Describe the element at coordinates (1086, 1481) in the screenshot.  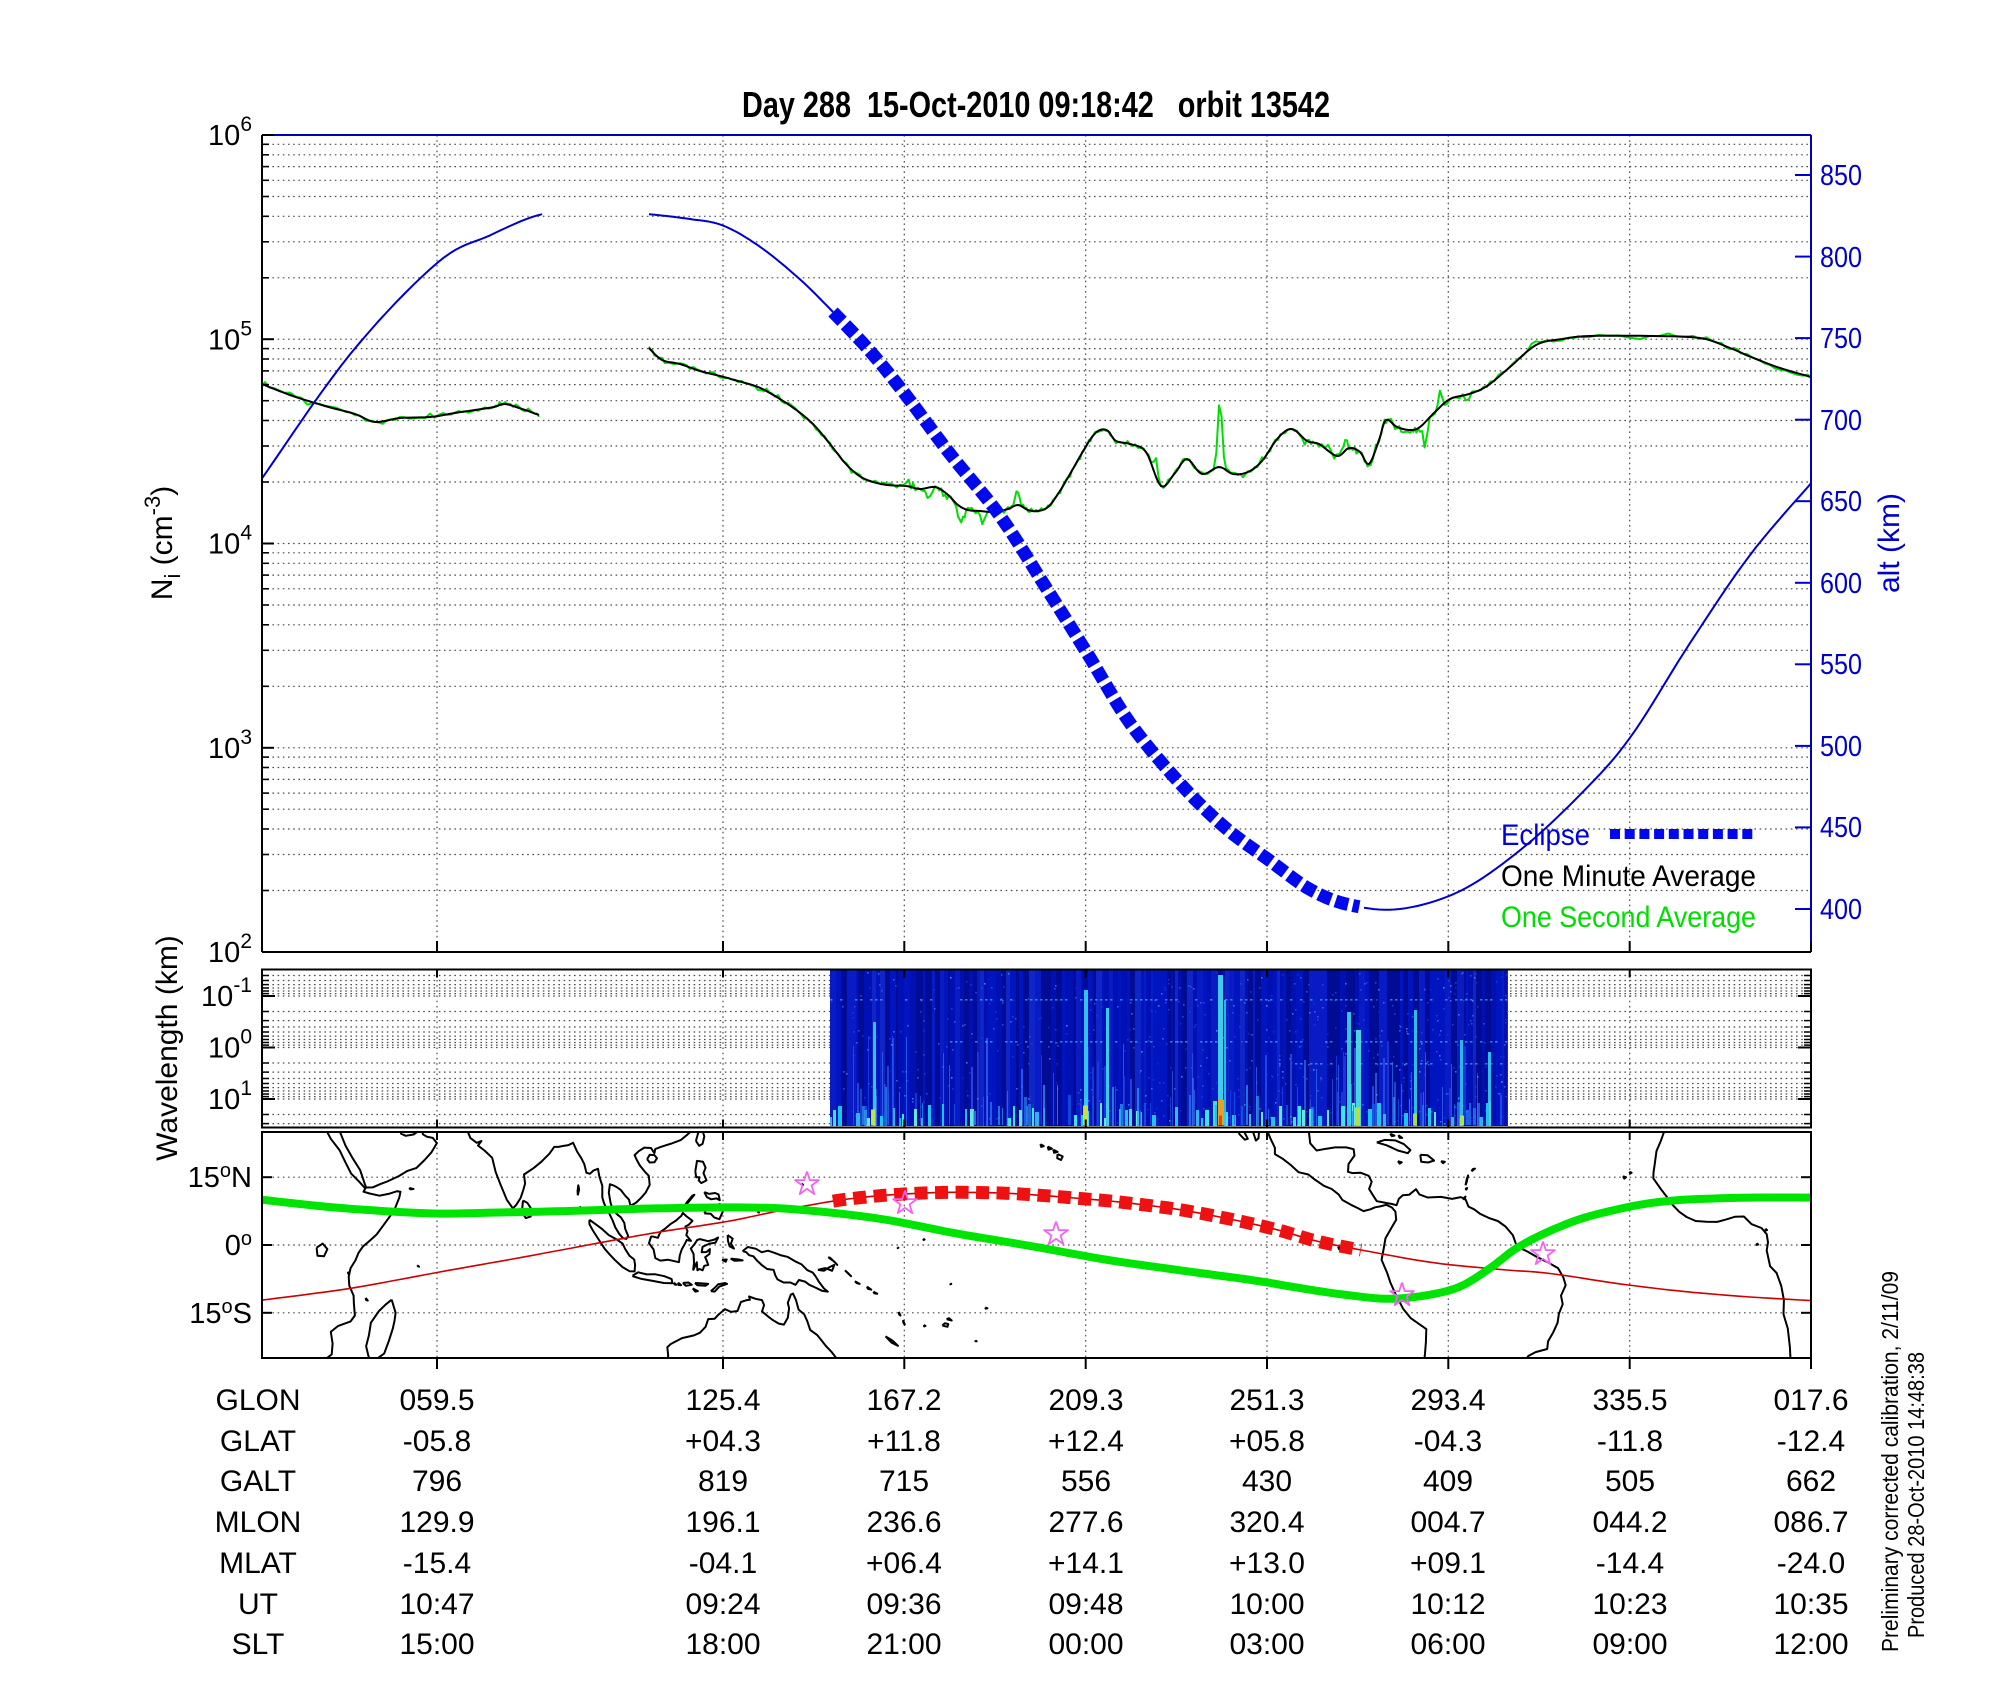
I see `svg-text: 556` at that location.